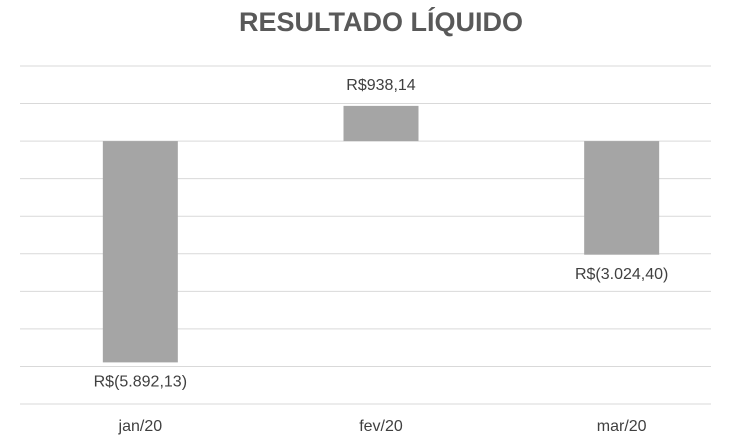 This screenshot has height=438, width=731. Describe the element at coordinates (381, 426) in the screenshot. I see `x-tick-label: fev/20` at that location.